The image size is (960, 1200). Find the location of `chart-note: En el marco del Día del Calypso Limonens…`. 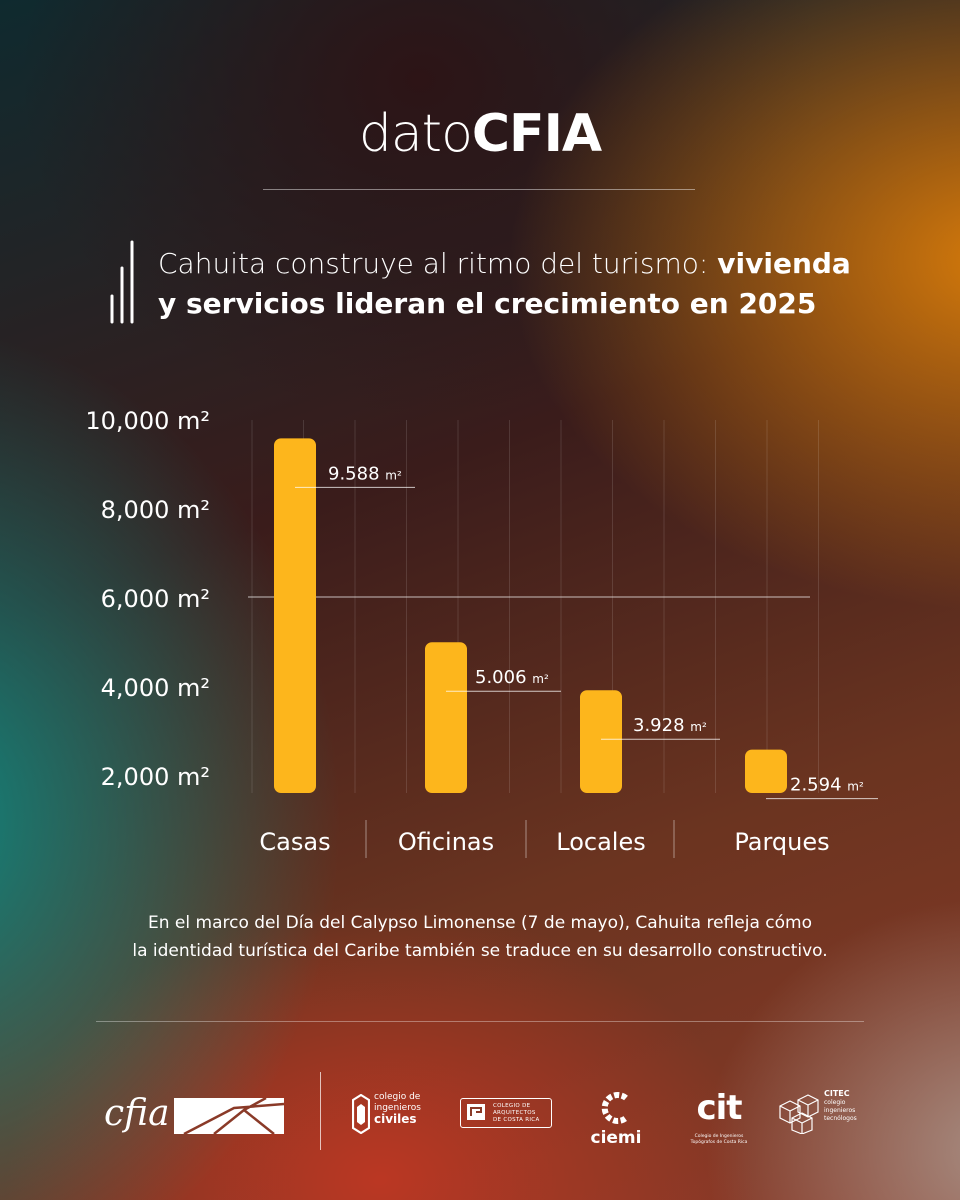

chart-note: En el marco del Día del Calypso Limonens… is located at coordinates (480, 937).